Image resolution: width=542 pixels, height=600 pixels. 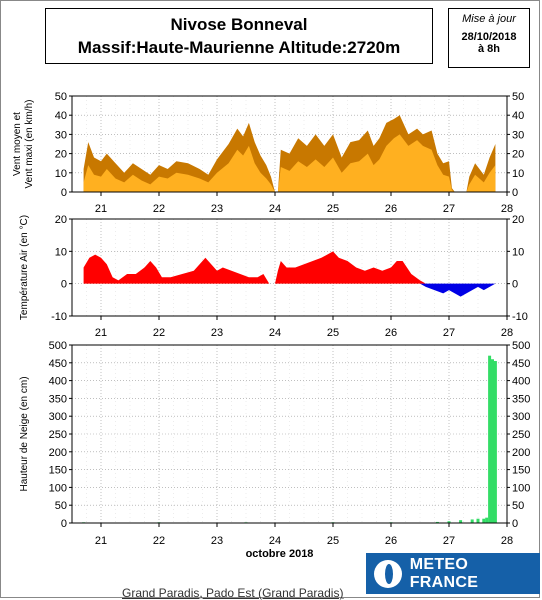 I want to click on temperature-ytick-right: 10, so click(x=518, y=252).